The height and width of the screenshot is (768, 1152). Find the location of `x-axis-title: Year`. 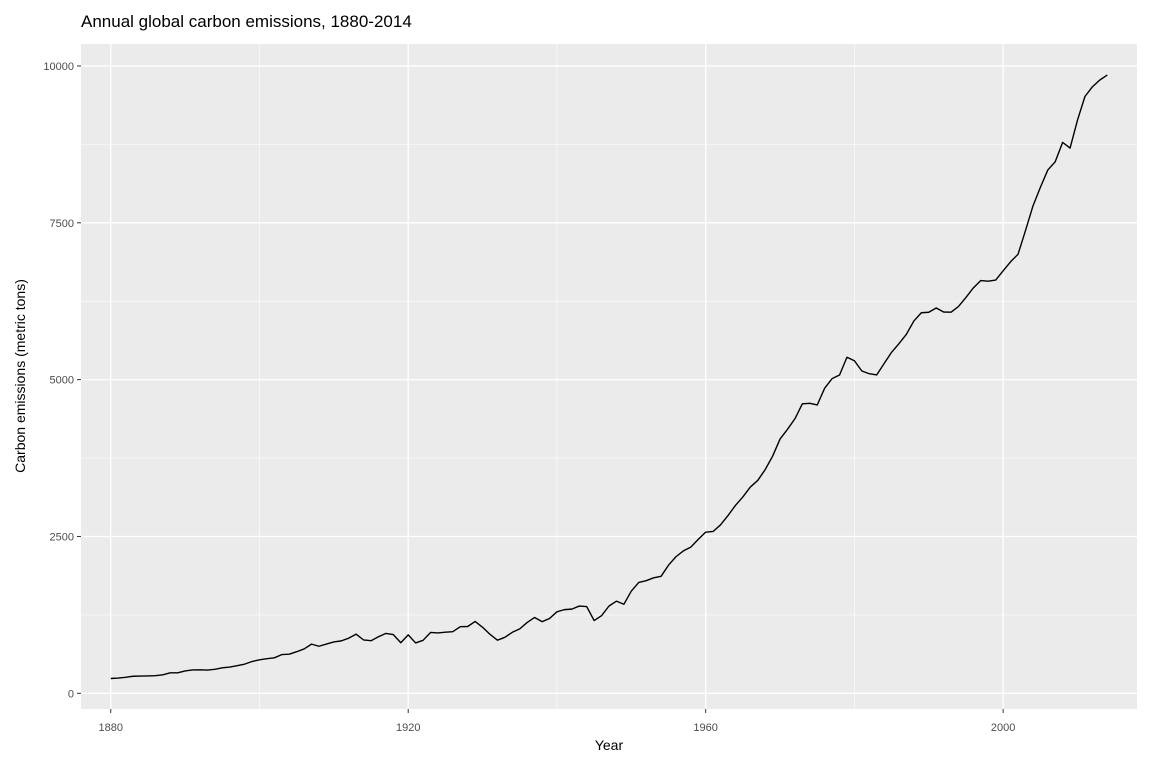

x-axis-title: Year is located at coordinates (609, 745).